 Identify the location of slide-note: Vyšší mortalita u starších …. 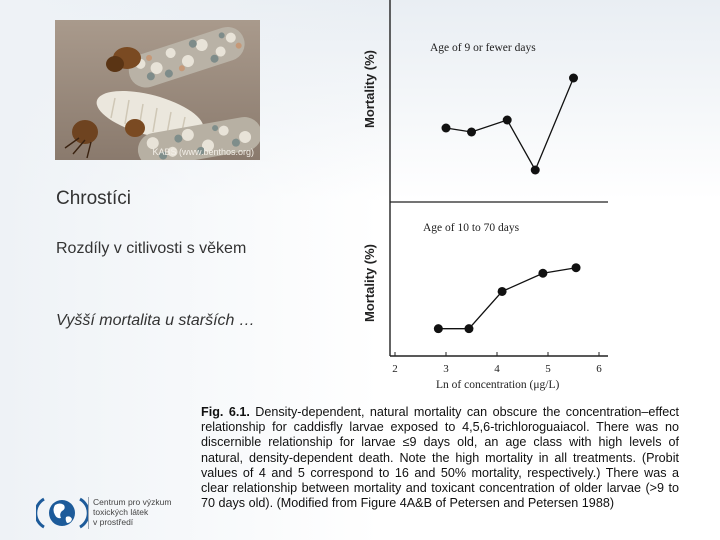
(155, 320).